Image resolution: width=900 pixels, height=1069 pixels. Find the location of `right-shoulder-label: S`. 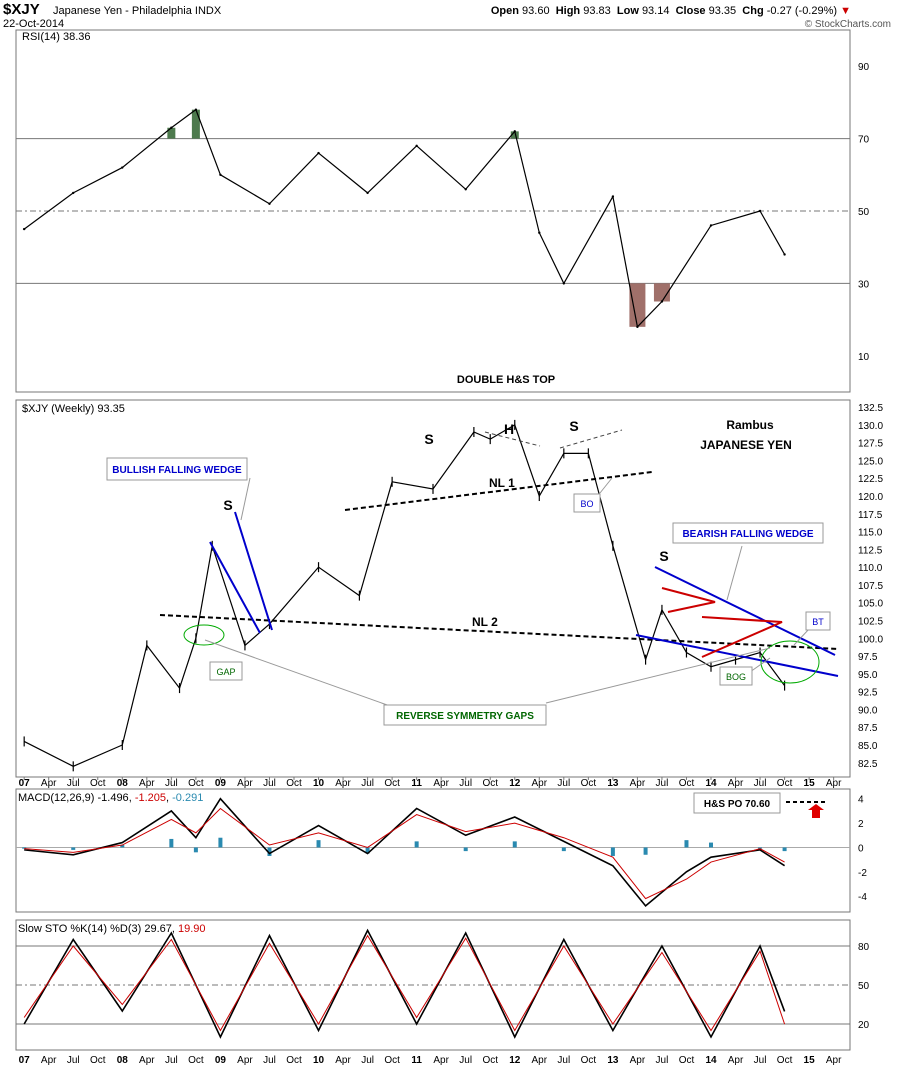

right-shoulder-label: S is located at coordinates (573, 426).